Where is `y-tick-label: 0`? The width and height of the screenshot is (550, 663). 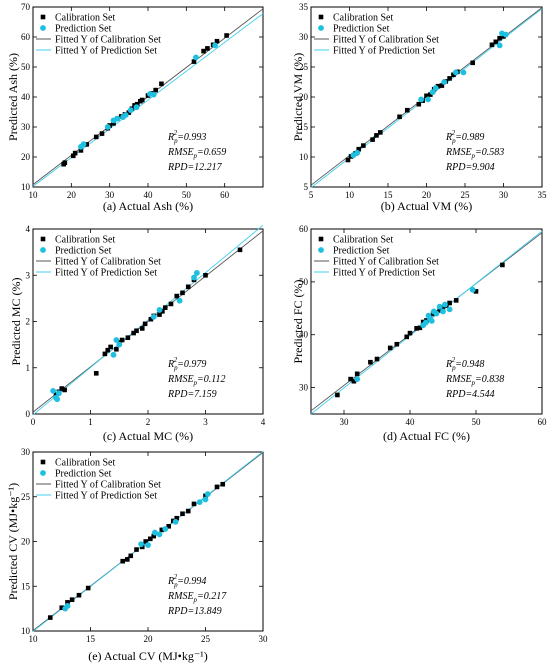
y-tick-label: 0 is located at coordinates (28, 414).